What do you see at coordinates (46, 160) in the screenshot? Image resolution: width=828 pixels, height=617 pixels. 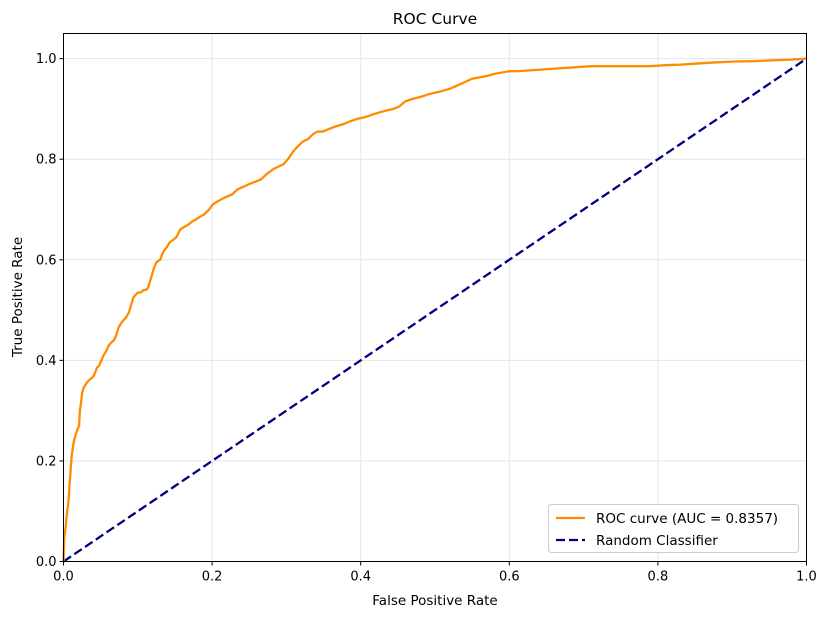 I see `y-tick-label: 0.8` at bounding box center [46, 160].